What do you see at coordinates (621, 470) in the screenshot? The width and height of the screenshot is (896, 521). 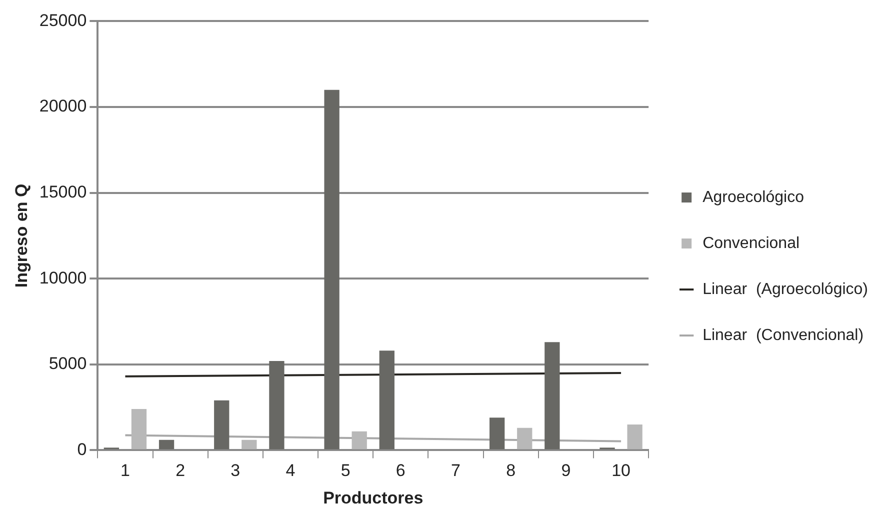 I see `x-tick-label: 10` at bounding box center [621, 470].